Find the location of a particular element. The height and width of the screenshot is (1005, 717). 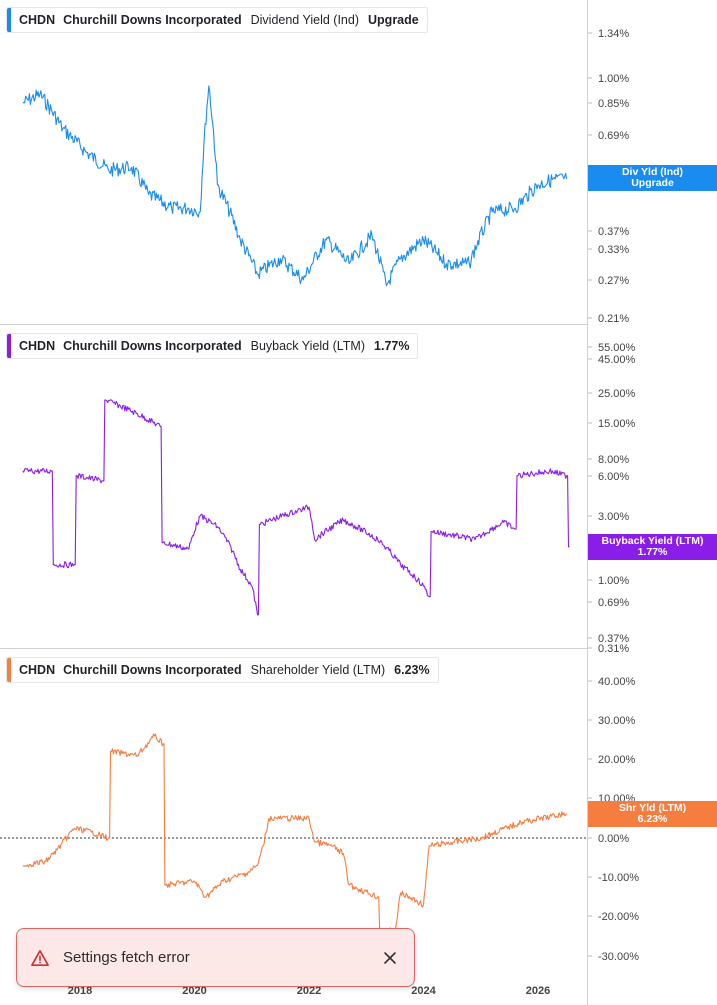

legend-value: Upgrade is located at coordinates (393, 20).